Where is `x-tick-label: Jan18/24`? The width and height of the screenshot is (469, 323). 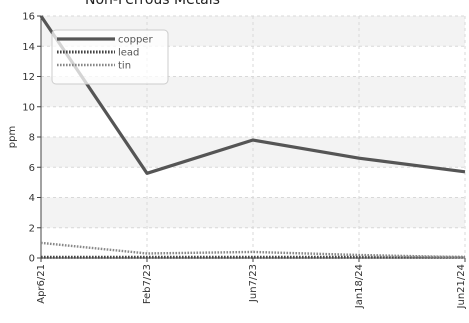
x-tick-label: Jan18/24 is located at coordinates (359, 286).